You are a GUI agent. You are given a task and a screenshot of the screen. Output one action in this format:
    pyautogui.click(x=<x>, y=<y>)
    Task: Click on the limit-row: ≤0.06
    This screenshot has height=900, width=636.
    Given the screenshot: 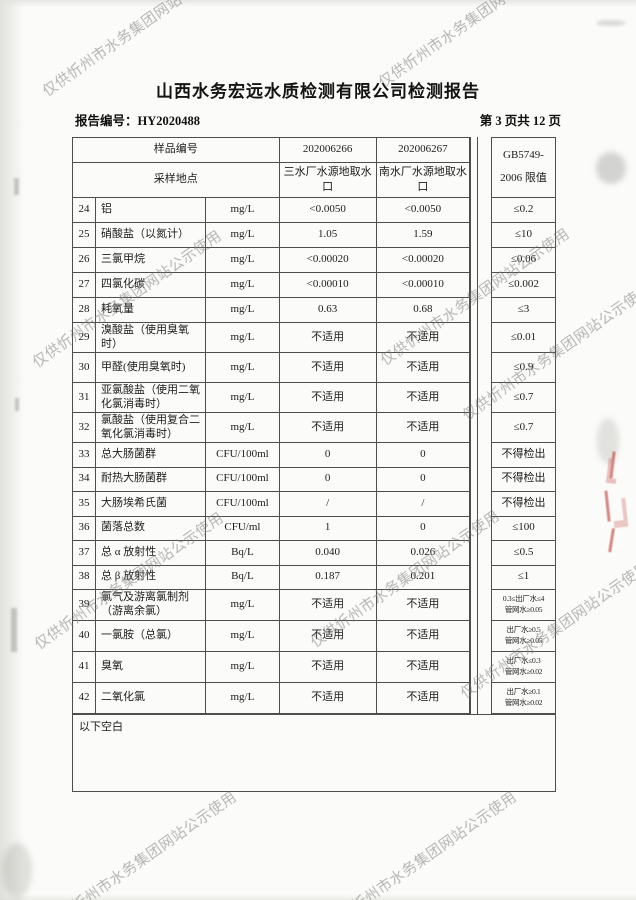 What is the action you would take?
    pyautogui.click(x=523, y=260)
    